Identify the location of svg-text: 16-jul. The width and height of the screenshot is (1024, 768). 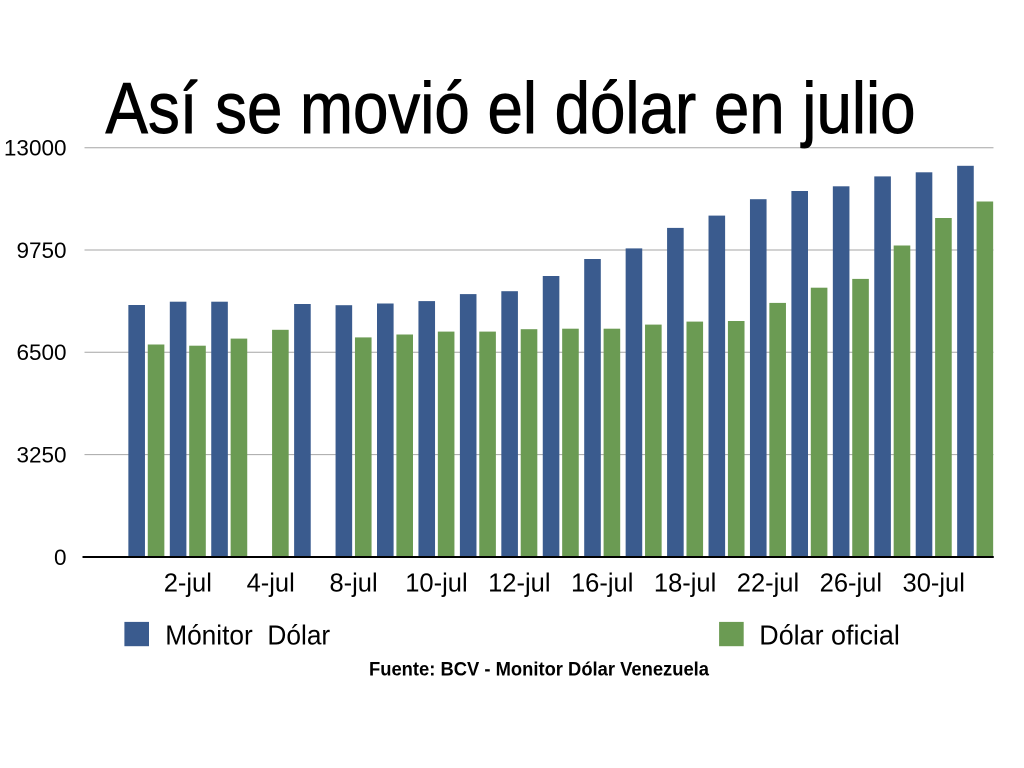
(602, 583).